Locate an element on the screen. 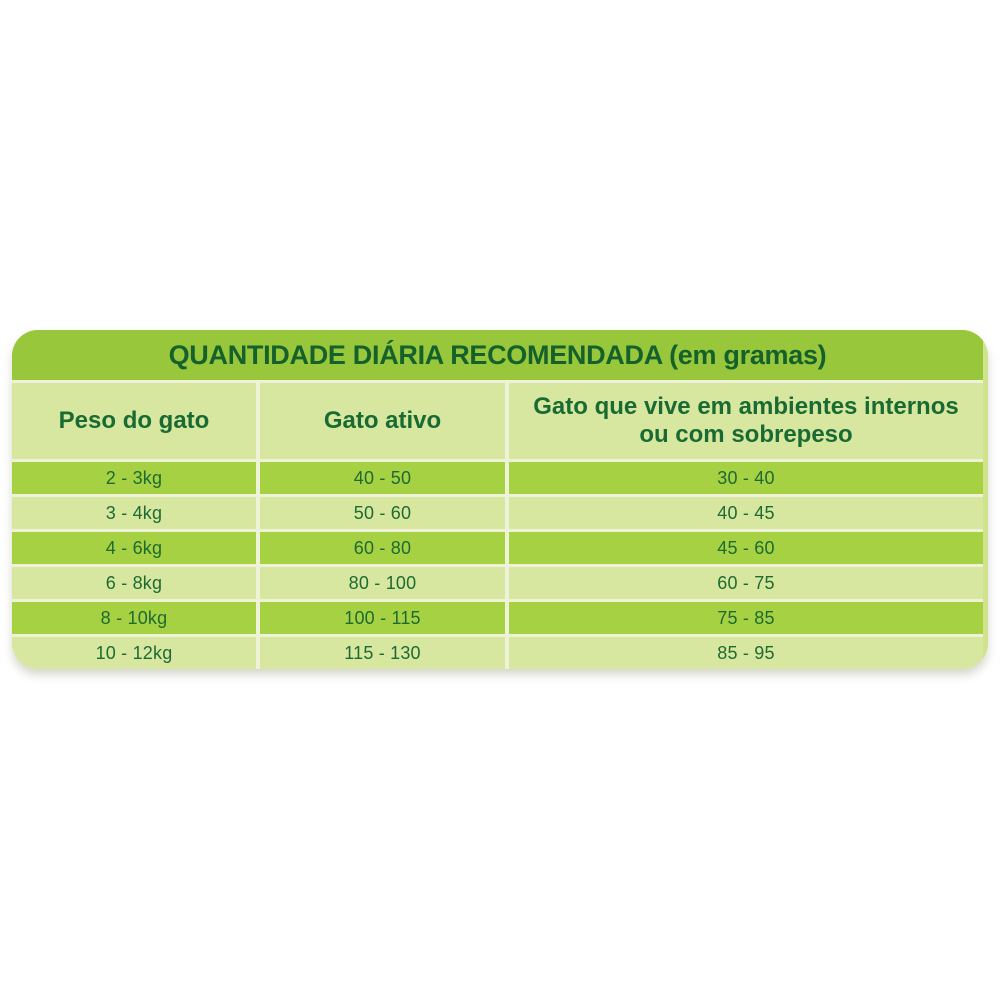  table-cell: 3 - 4kg is located at coordinates (134, 513).